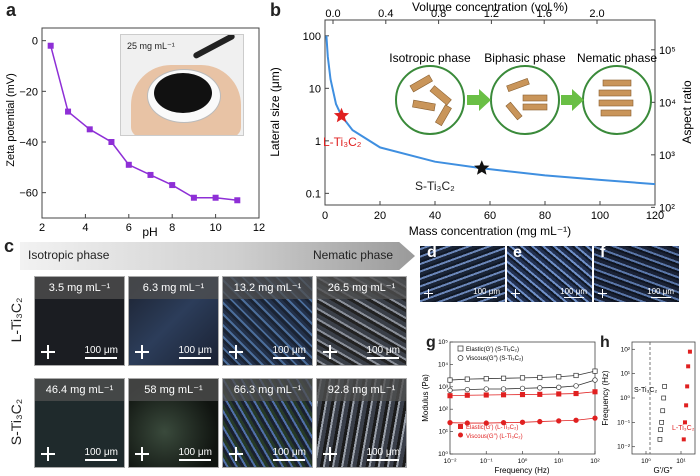 This screenshot has height=476, width=700. What do you see at coordinates (544, 14) in the screenshot?
I see `top-tick-label: 1.6` at bounding box center [544, 14].